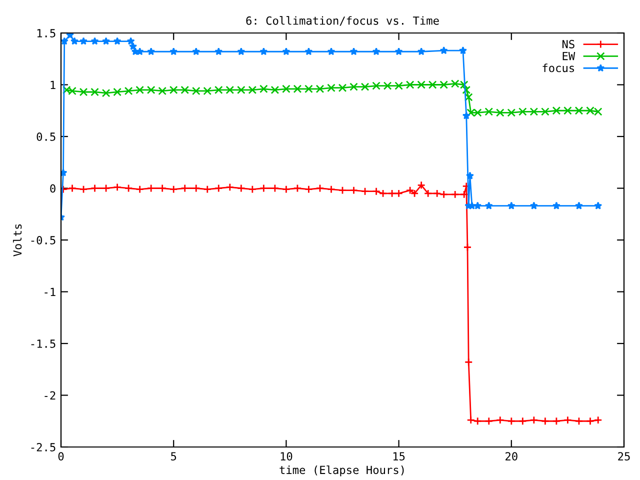 This screenshot has width=640, height=480. I want to click on y-tick-label: -2, so click(50, 395).